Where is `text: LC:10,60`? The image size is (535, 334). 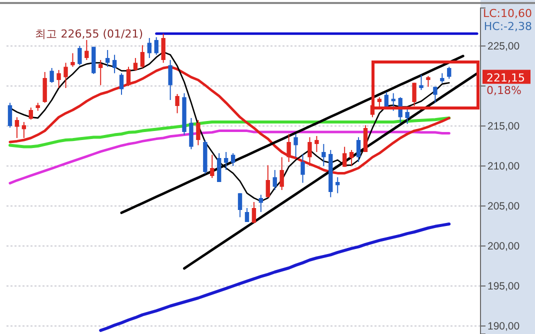
text: LC:10,60 is located at coordinates (507, 13).